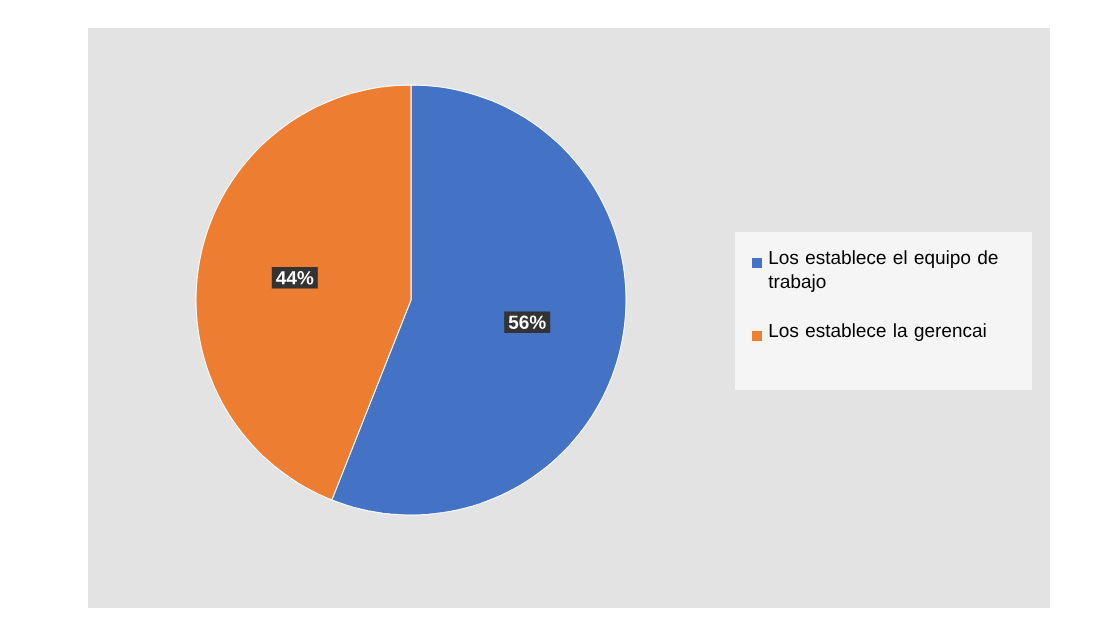  I want to click on data-label: 56%, so click(527, 322).